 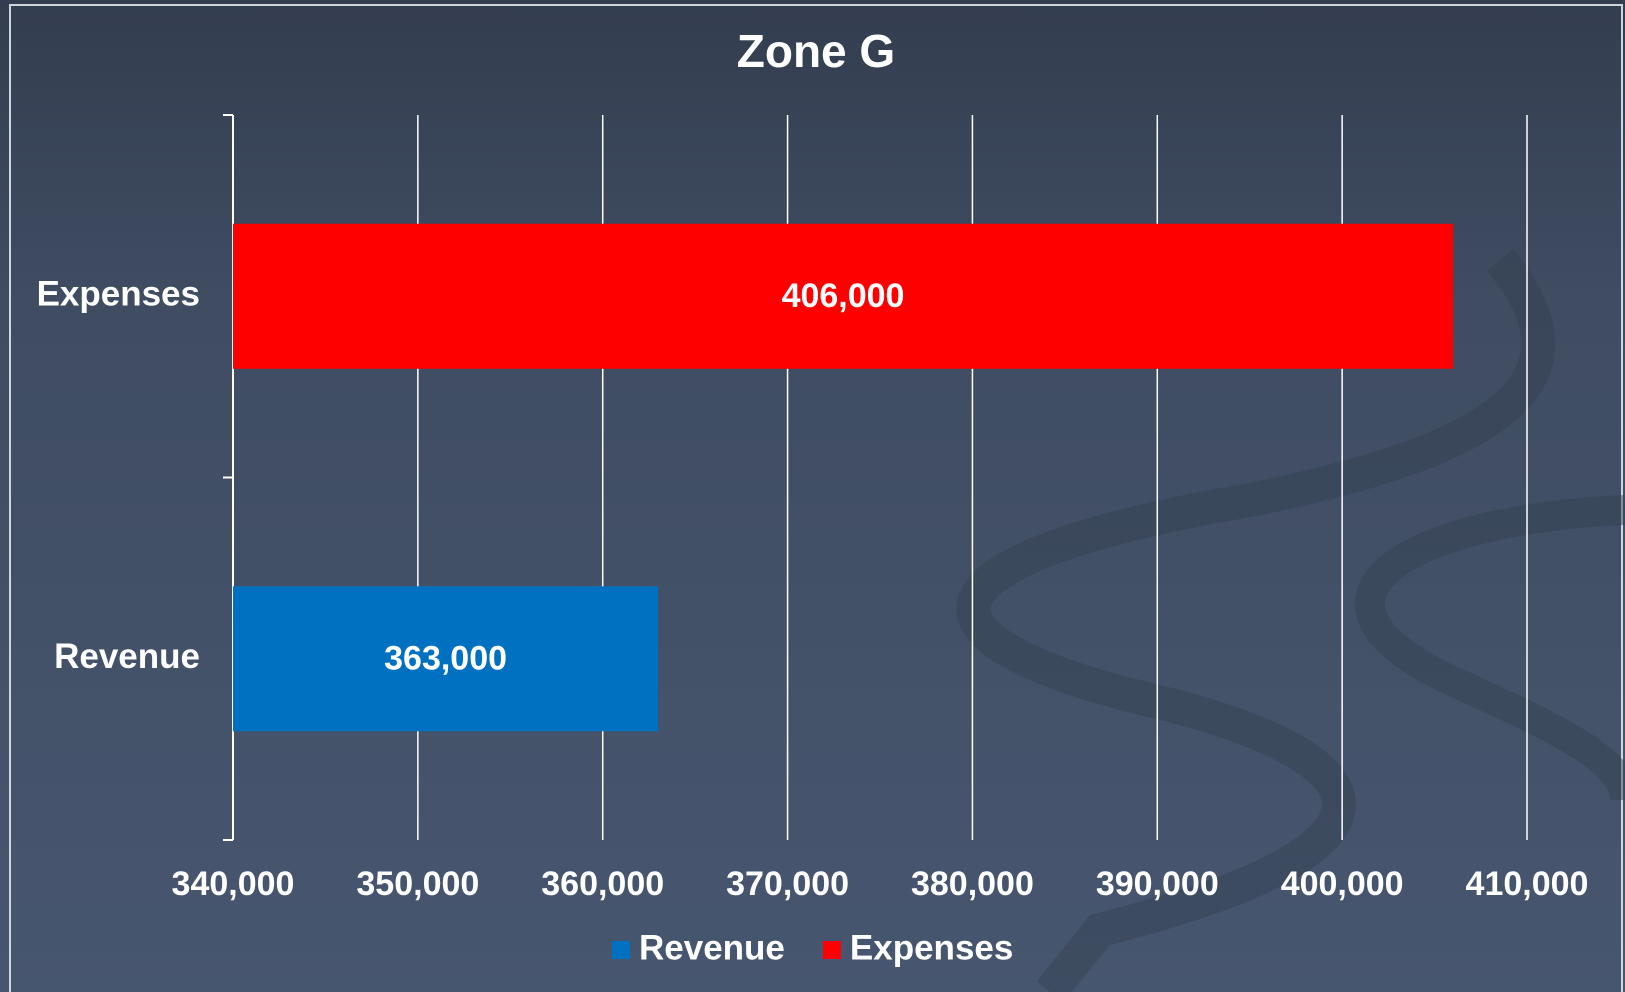 I want to click on x-tick-label: 400,000, so click(x=1342, y=884).